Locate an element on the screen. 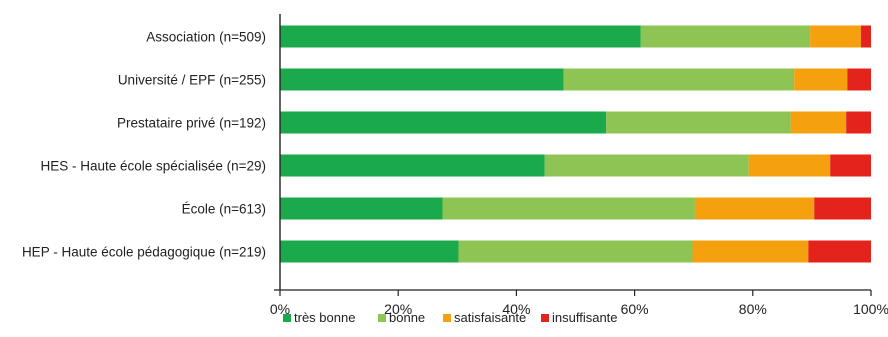  x-tick-labels: 0% 20% 40% 60% 80% 100% is located at coordinates (579, 309).